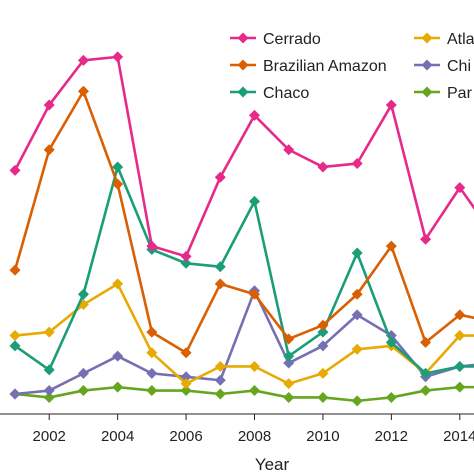 The image size is (474, 474). Describe the element at coordinates (269, 93) in the screenshot. I see `legend-item: Chaco` at that location.